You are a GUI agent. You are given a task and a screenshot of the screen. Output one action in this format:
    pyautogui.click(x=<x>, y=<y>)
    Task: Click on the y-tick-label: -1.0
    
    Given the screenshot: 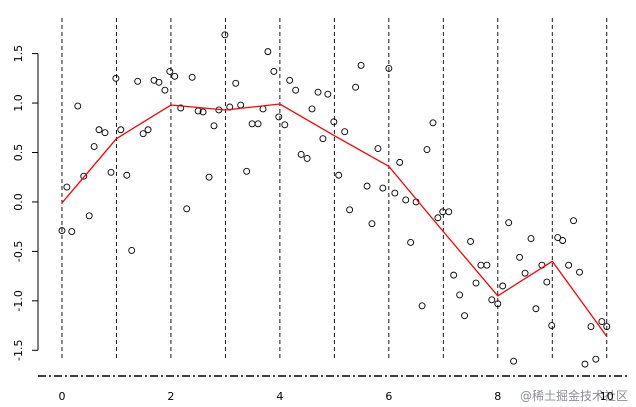 What is the action you would take?
    pyautogui.click(x=18, y=300)
    